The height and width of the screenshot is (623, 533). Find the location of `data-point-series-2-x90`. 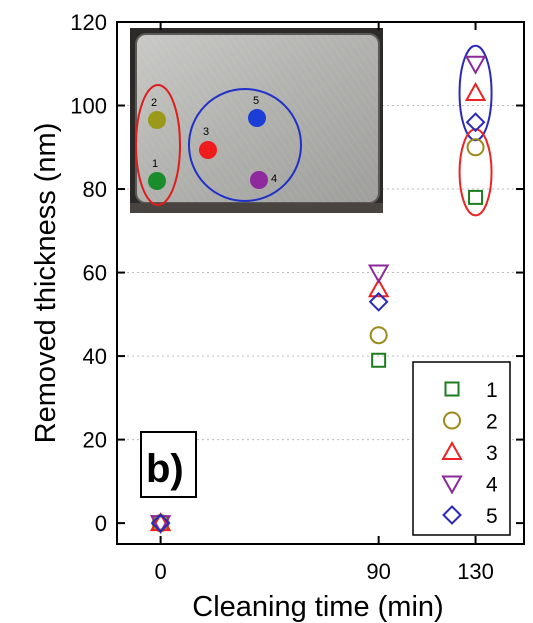

data-point-series-2-x90 is located at coordinates (378, 335).